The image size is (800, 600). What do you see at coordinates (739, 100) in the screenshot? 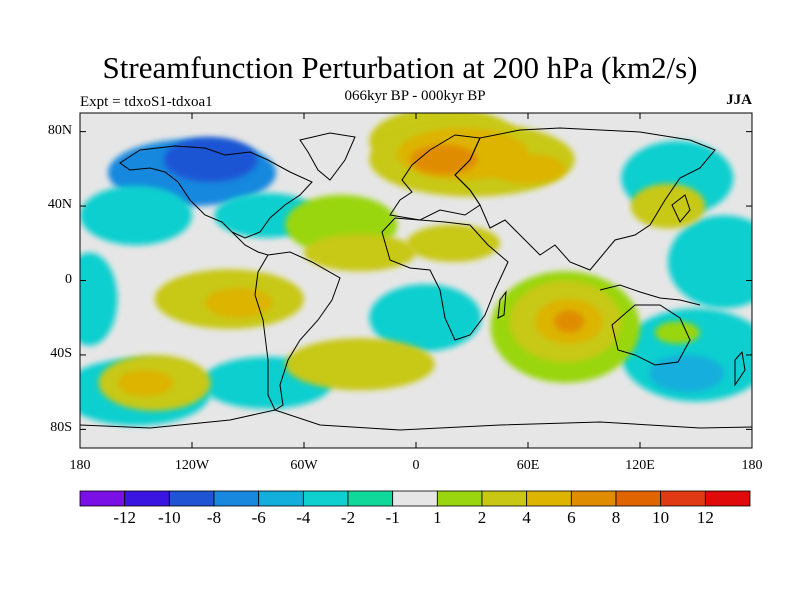
I see `season-label: JJA` at bounding box center [739, 100].